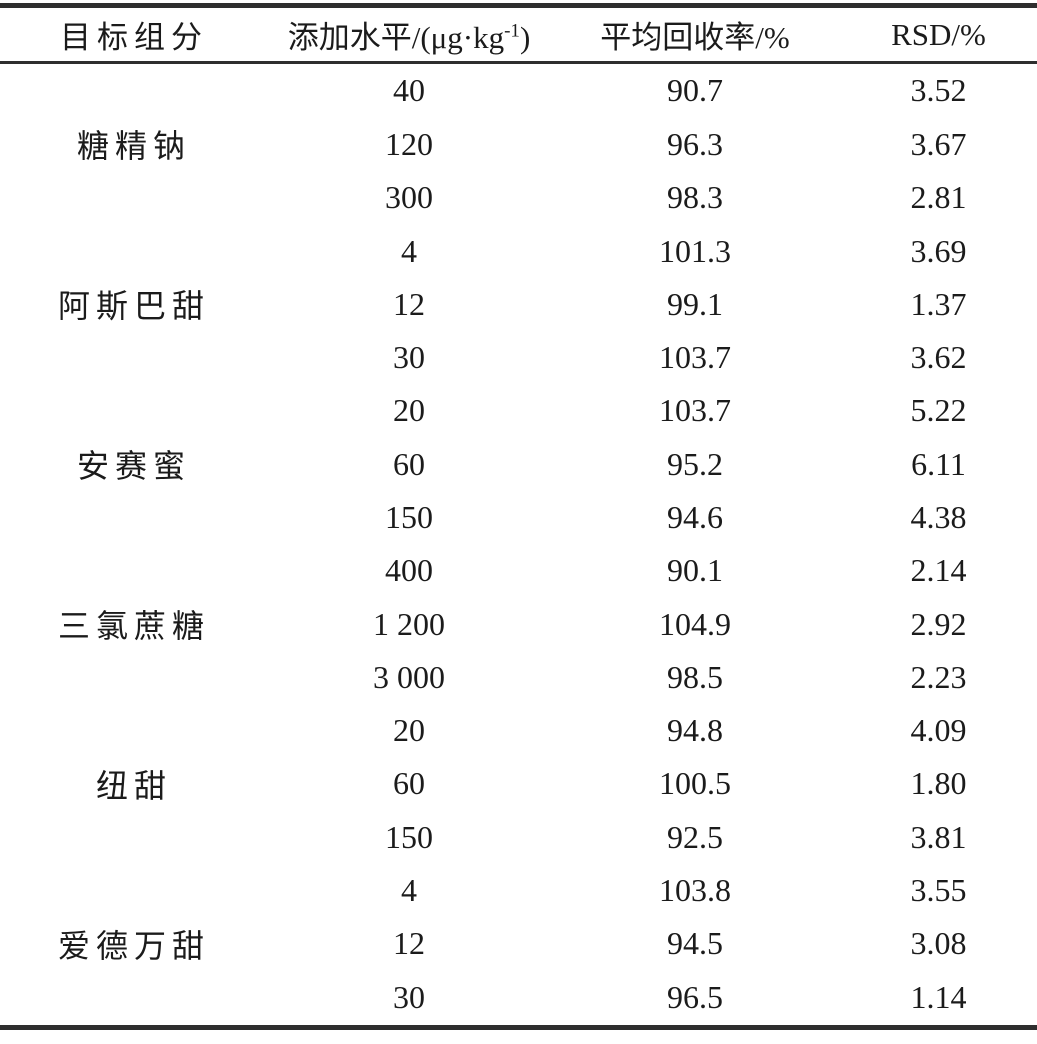 This screenshot has height=1044, width=1037. I want to click on col-header-mean-recovery: 平均回收率/%, so click(695, 34).